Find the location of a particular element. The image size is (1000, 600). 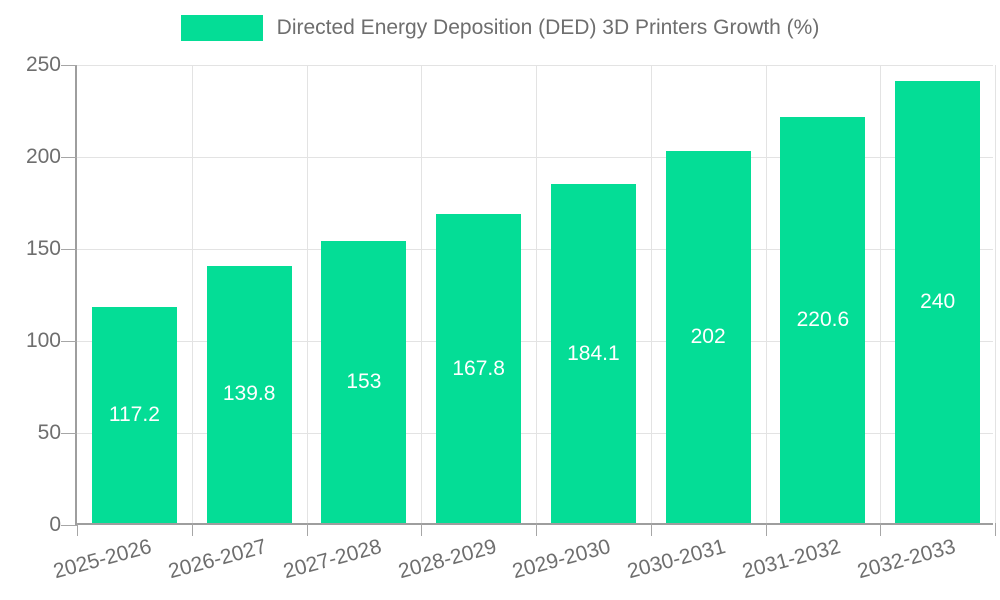

y-axis-tick-label: 250 is located at coordinates (43, 64).